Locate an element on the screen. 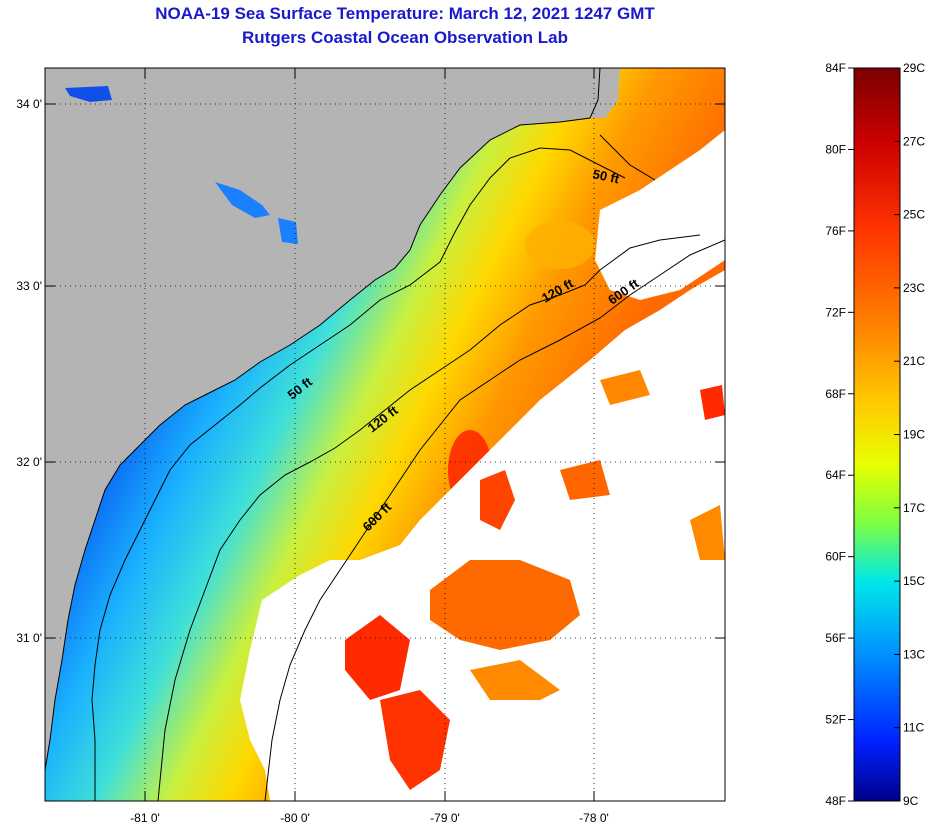 This screenshot has height=832, width=928. colorbar-fahrenheit-label: 68F is located at coordinates (835, 394).